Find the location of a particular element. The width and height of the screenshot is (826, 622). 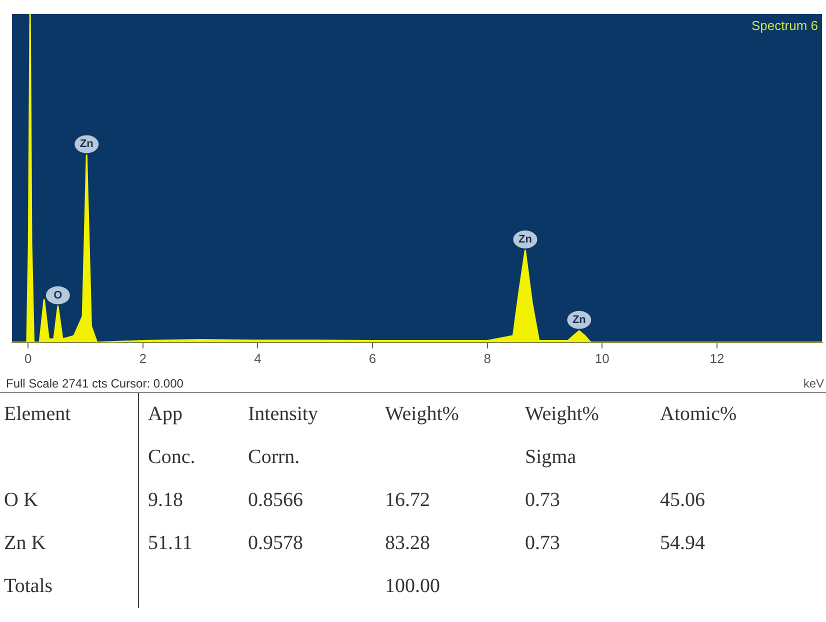

x-tick-label: 10 is located at coordinates (602, 358).